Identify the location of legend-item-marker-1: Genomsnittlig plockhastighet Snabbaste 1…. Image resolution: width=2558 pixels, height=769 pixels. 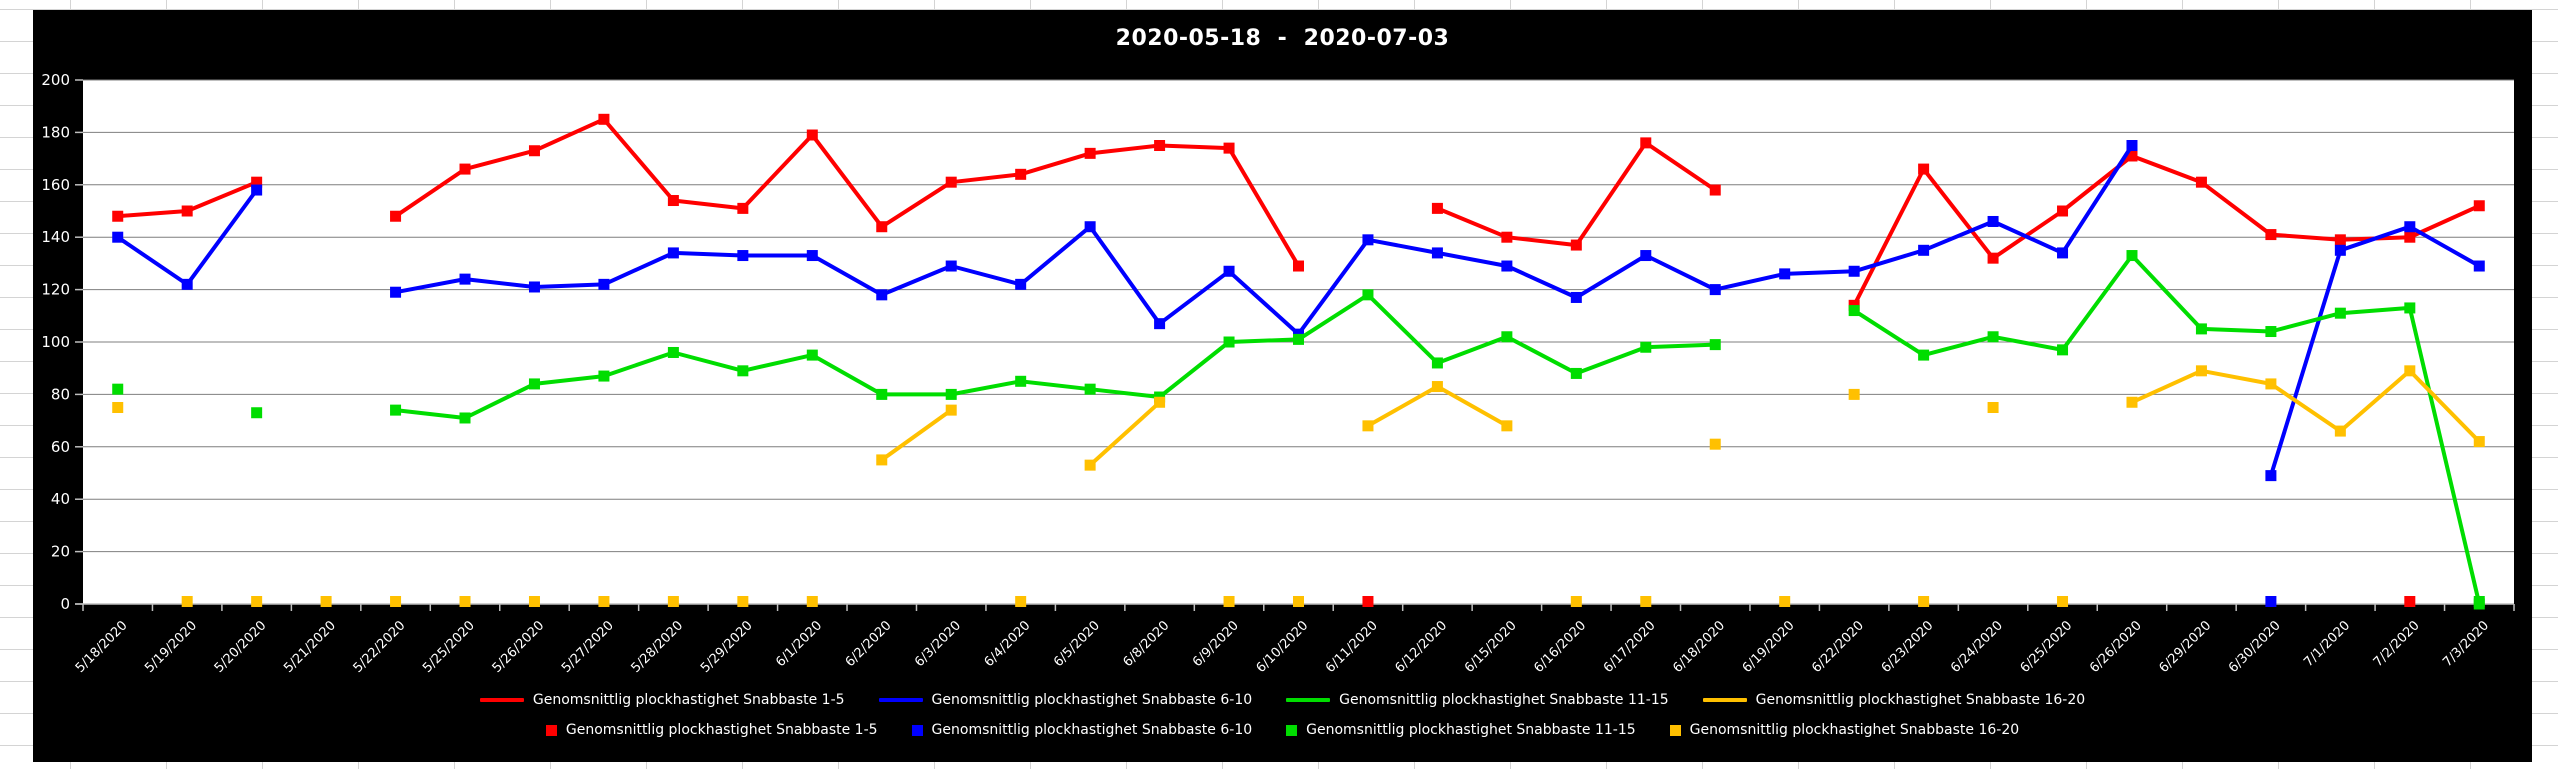
(711, 730).